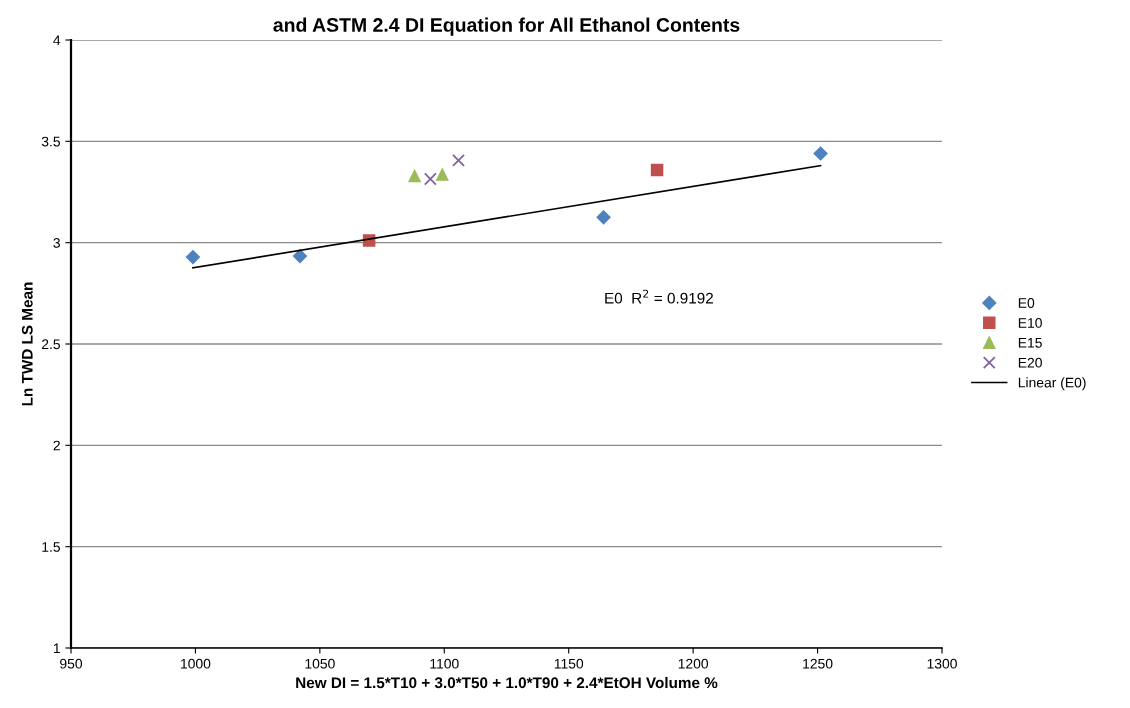 This screenshot has width=1130, height=708. Describe the element at coordinates (507, 682) in the screenshot. I see `x-axis-title: New DI = 1.5*T10 + 3.0*T50 + 1.0*T90 + 2.4*EtOH Volume %` at that location.